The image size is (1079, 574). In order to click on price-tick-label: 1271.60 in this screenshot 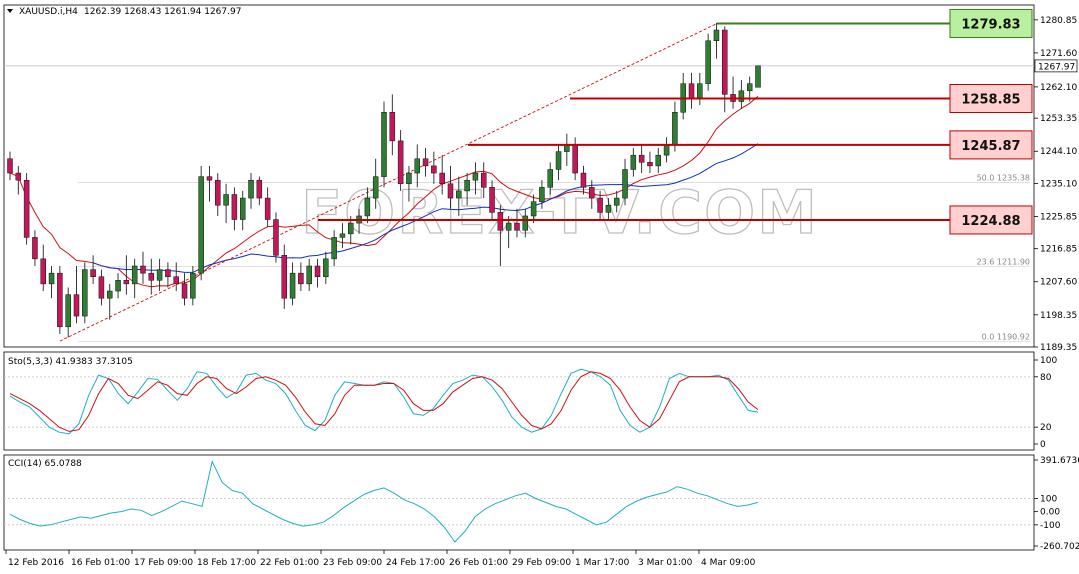, I will do `click(1058, 54)`.